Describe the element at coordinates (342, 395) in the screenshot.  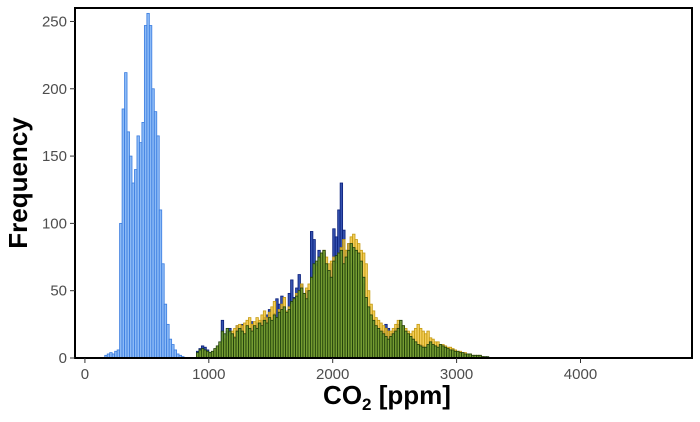
I see `x-axis-title-main: CO` at that location.